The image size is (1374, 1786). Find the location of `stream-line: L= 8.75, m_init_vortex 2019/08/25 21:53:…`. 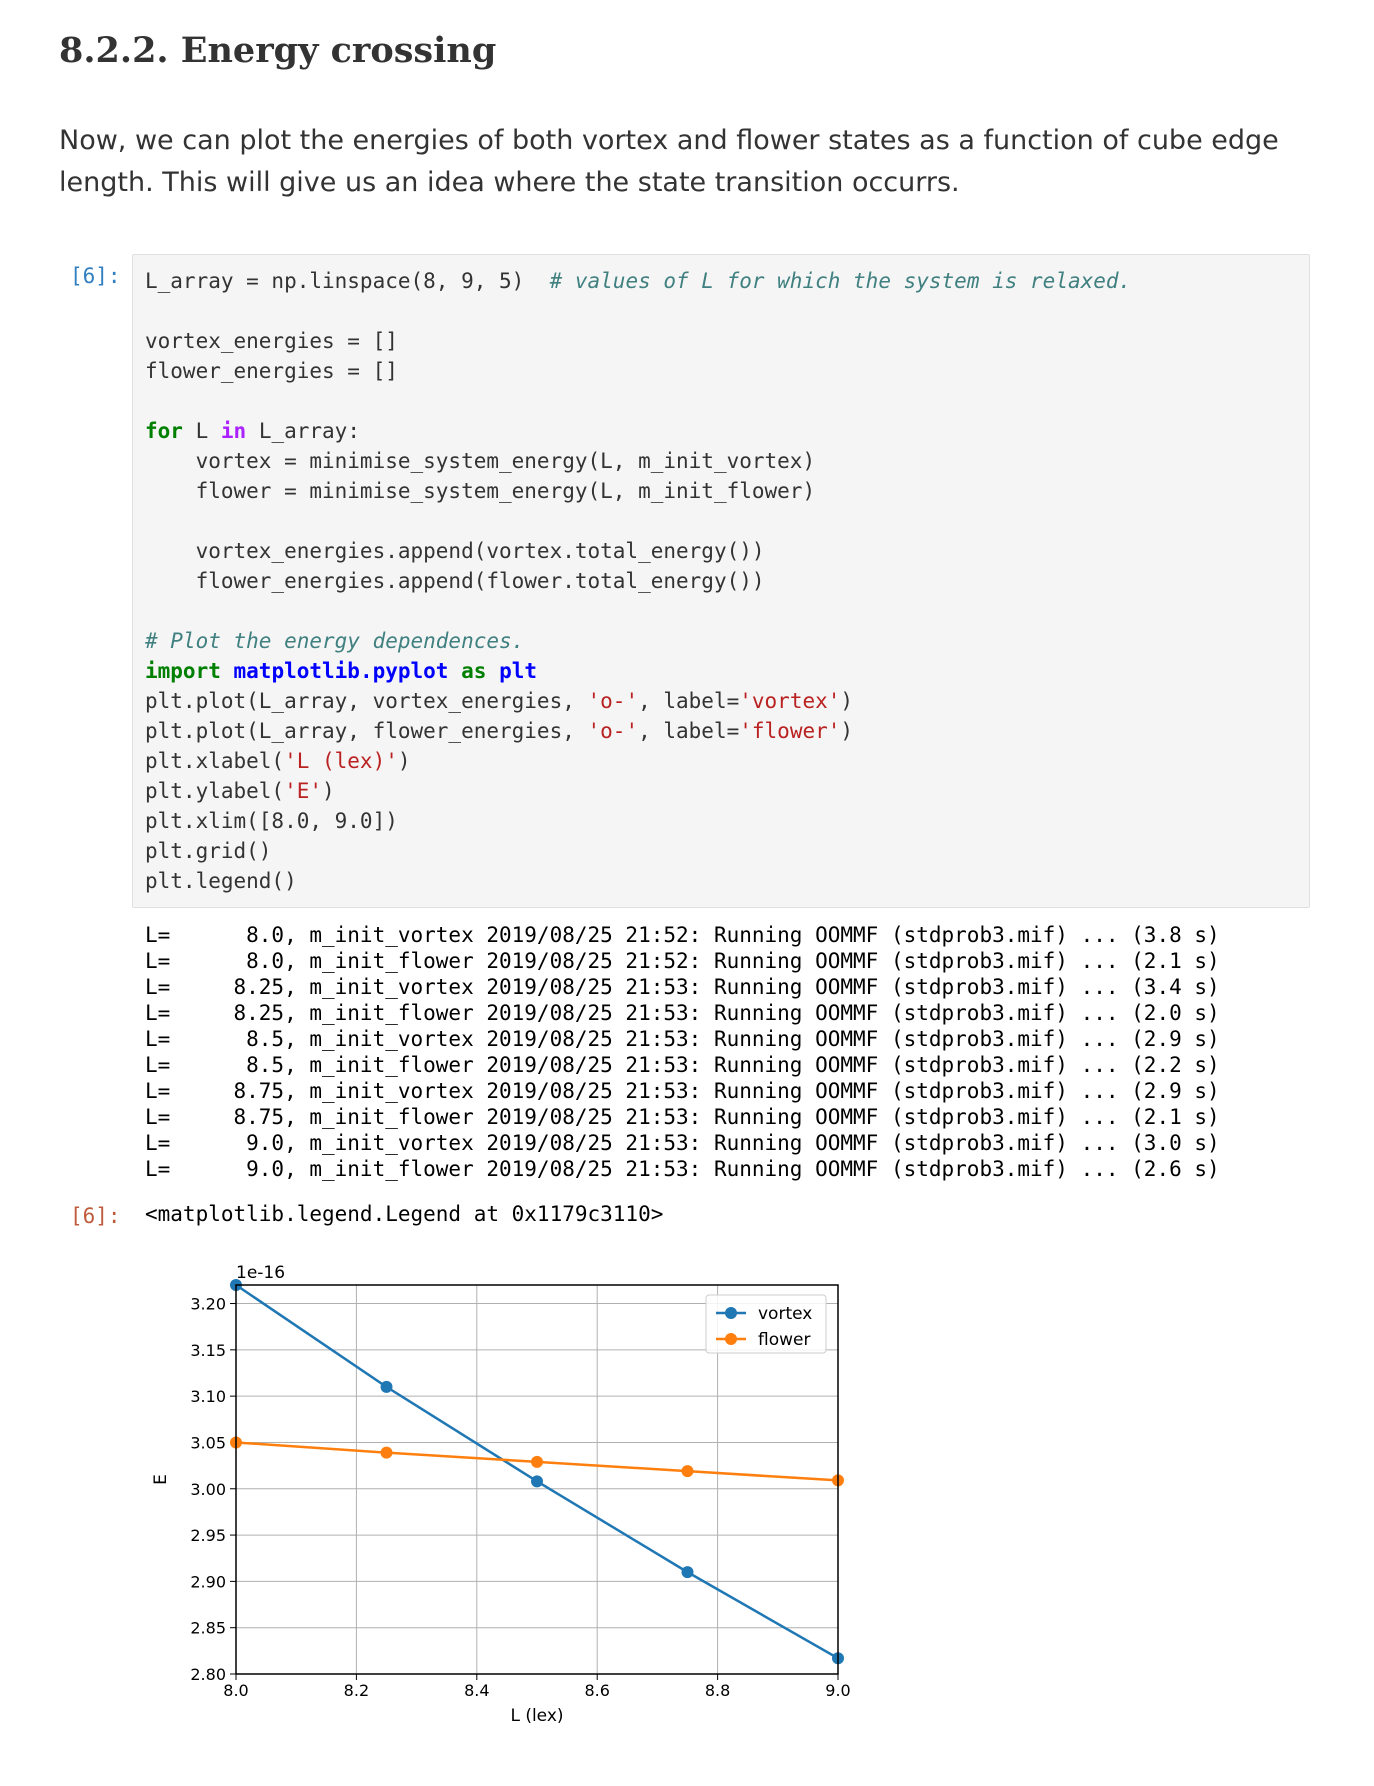

stream-line: L= 8.75, m_init_vortex 2019/08/25 21:53:… is located at coordinates (682, 1091).